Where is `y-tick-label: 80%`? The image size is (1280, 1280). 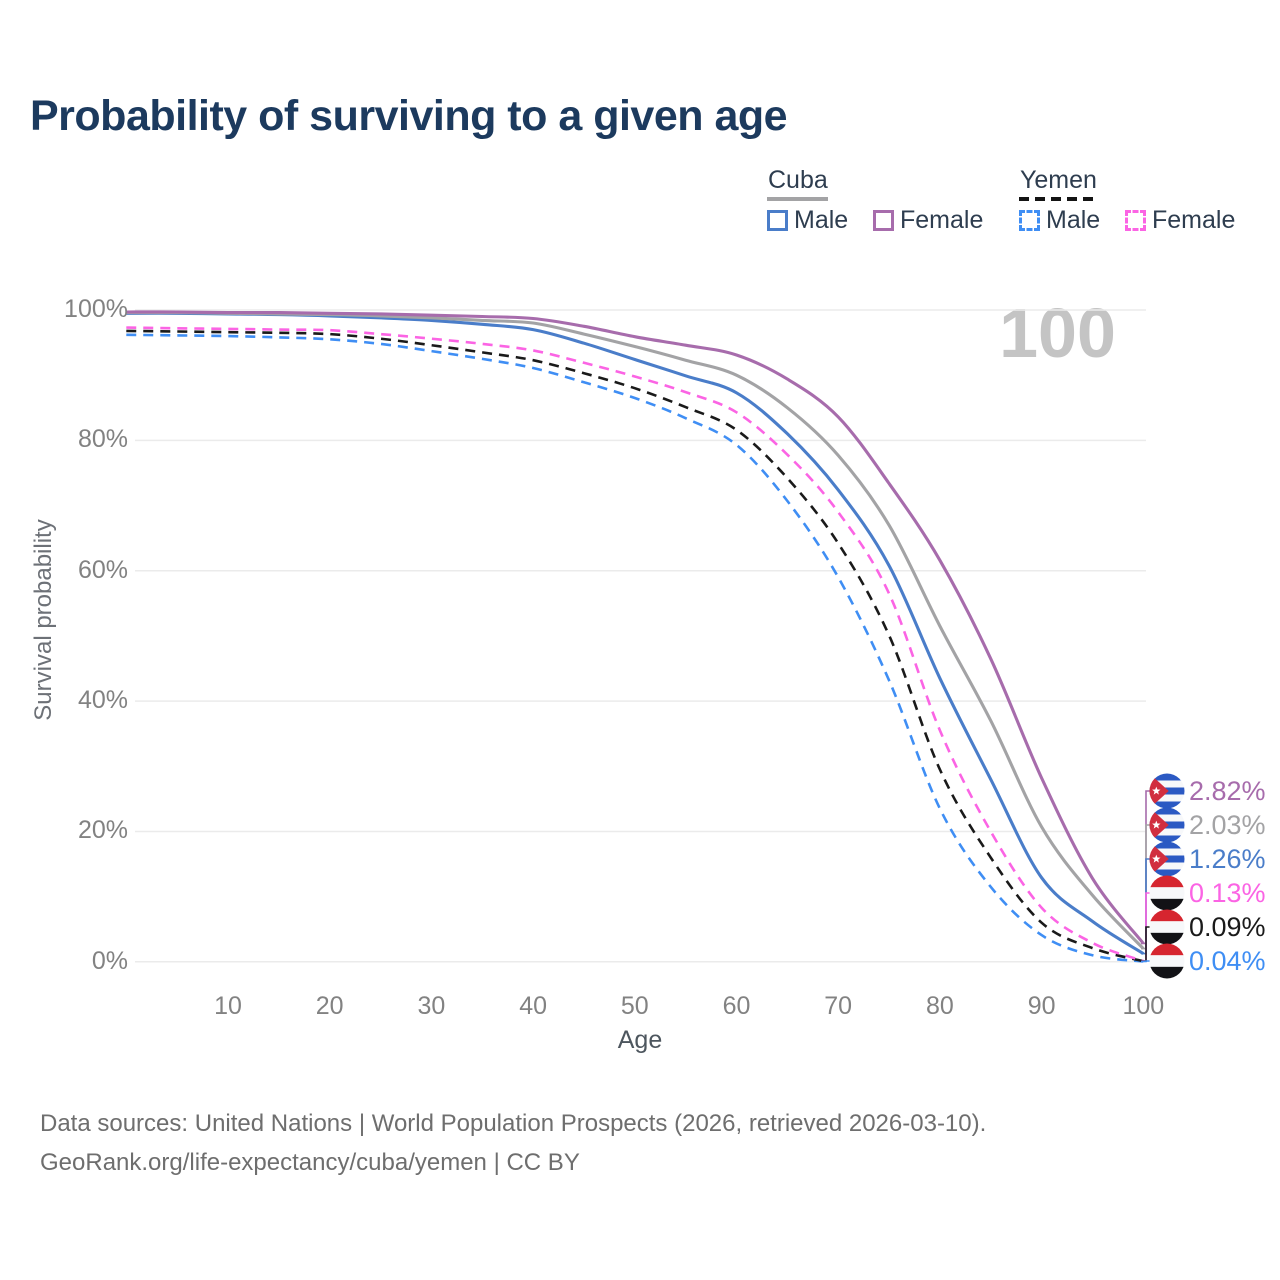 y-tick-label: 80% is located at coordinates (102, 439).